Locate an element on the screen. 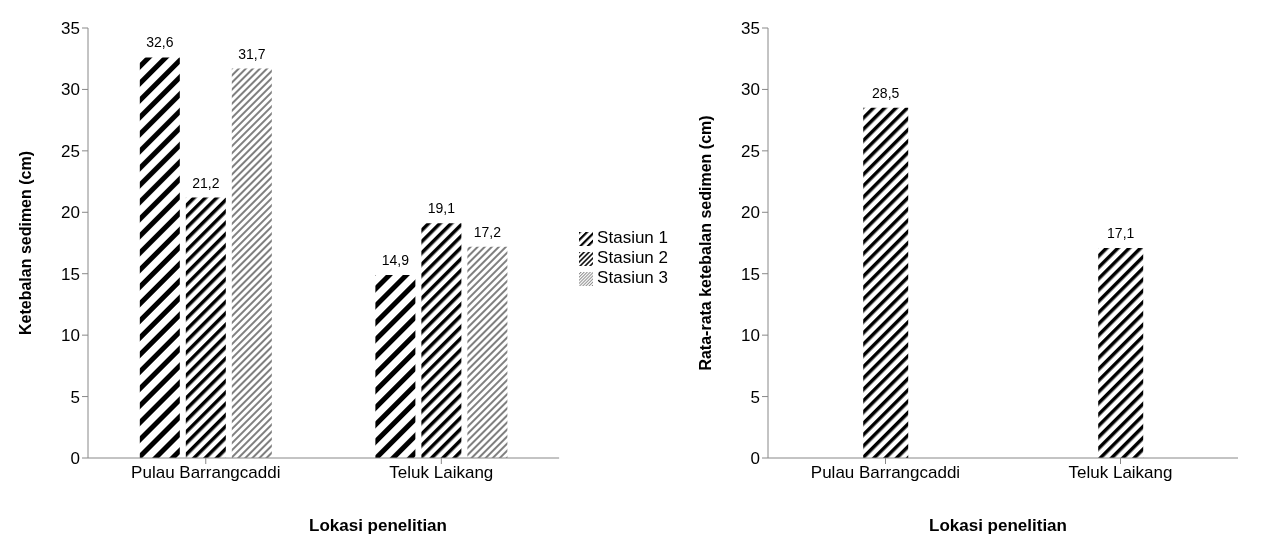  data-label: 31,7 is located at coordinates (252, 53).